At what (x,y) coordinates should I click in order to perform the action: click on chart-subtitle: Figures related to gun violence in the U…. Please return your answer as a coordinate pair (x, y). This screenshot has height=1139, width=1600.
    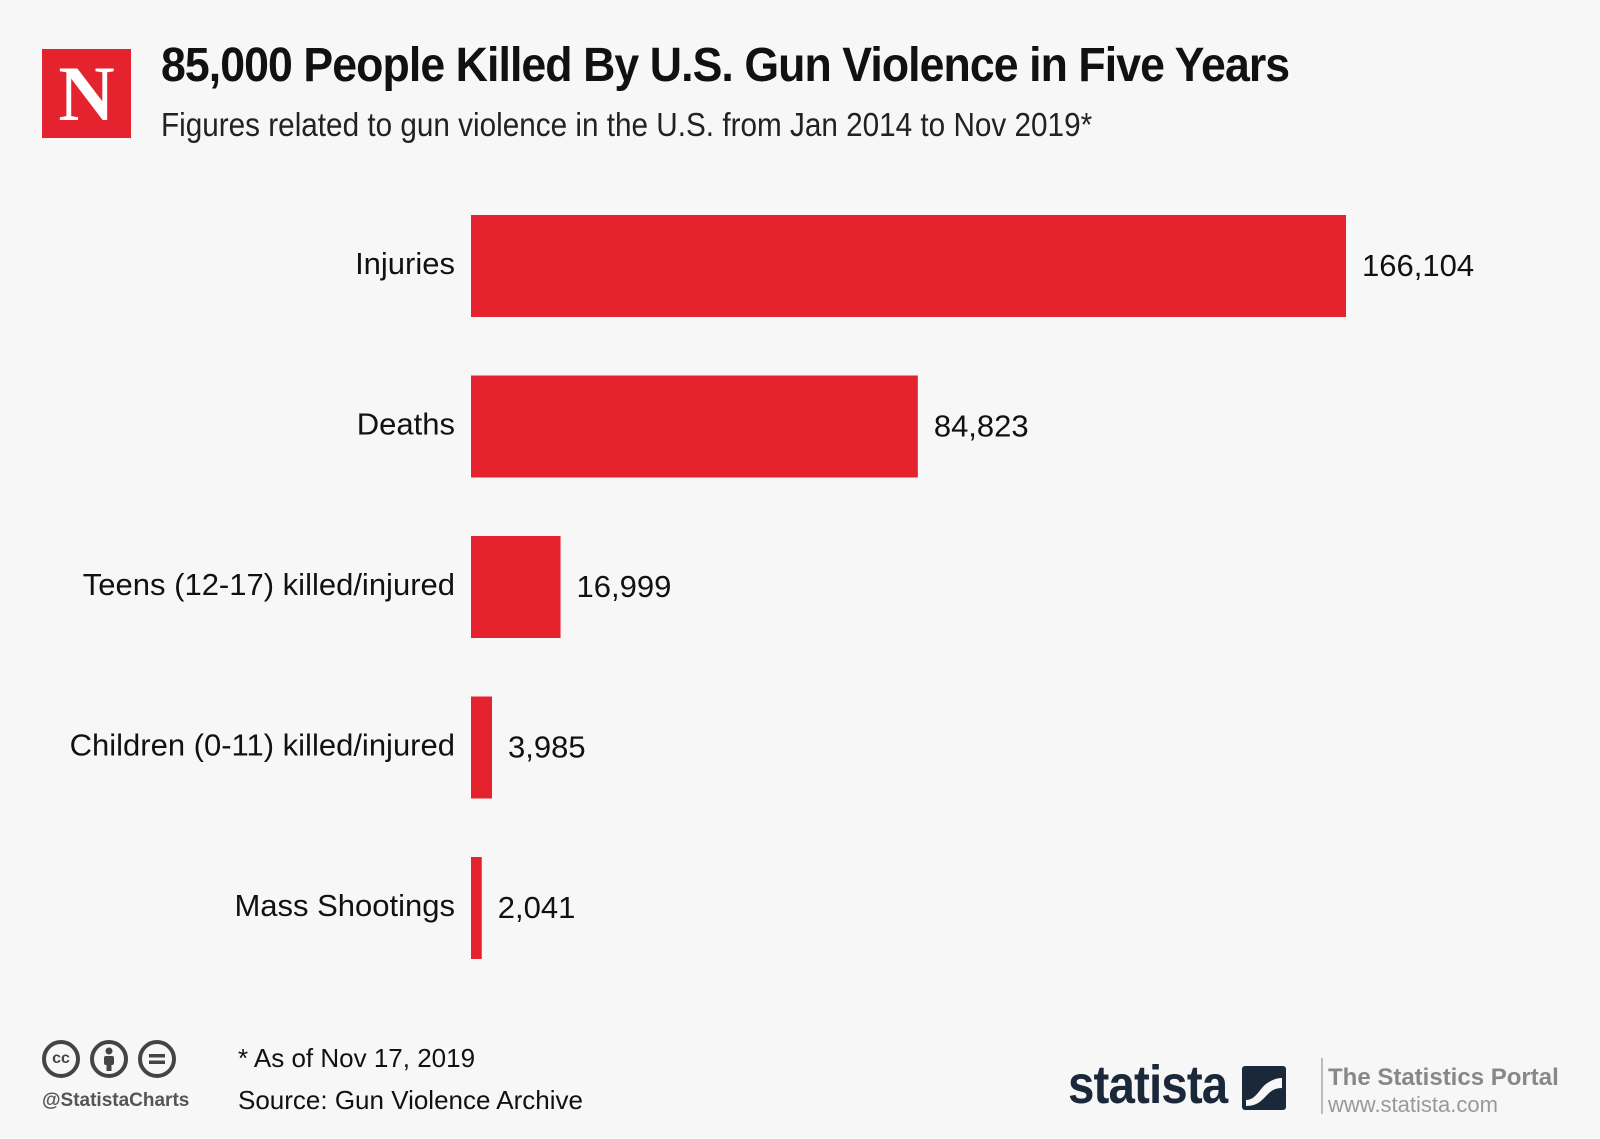
    Looking at the image, I should click on (627, 124).